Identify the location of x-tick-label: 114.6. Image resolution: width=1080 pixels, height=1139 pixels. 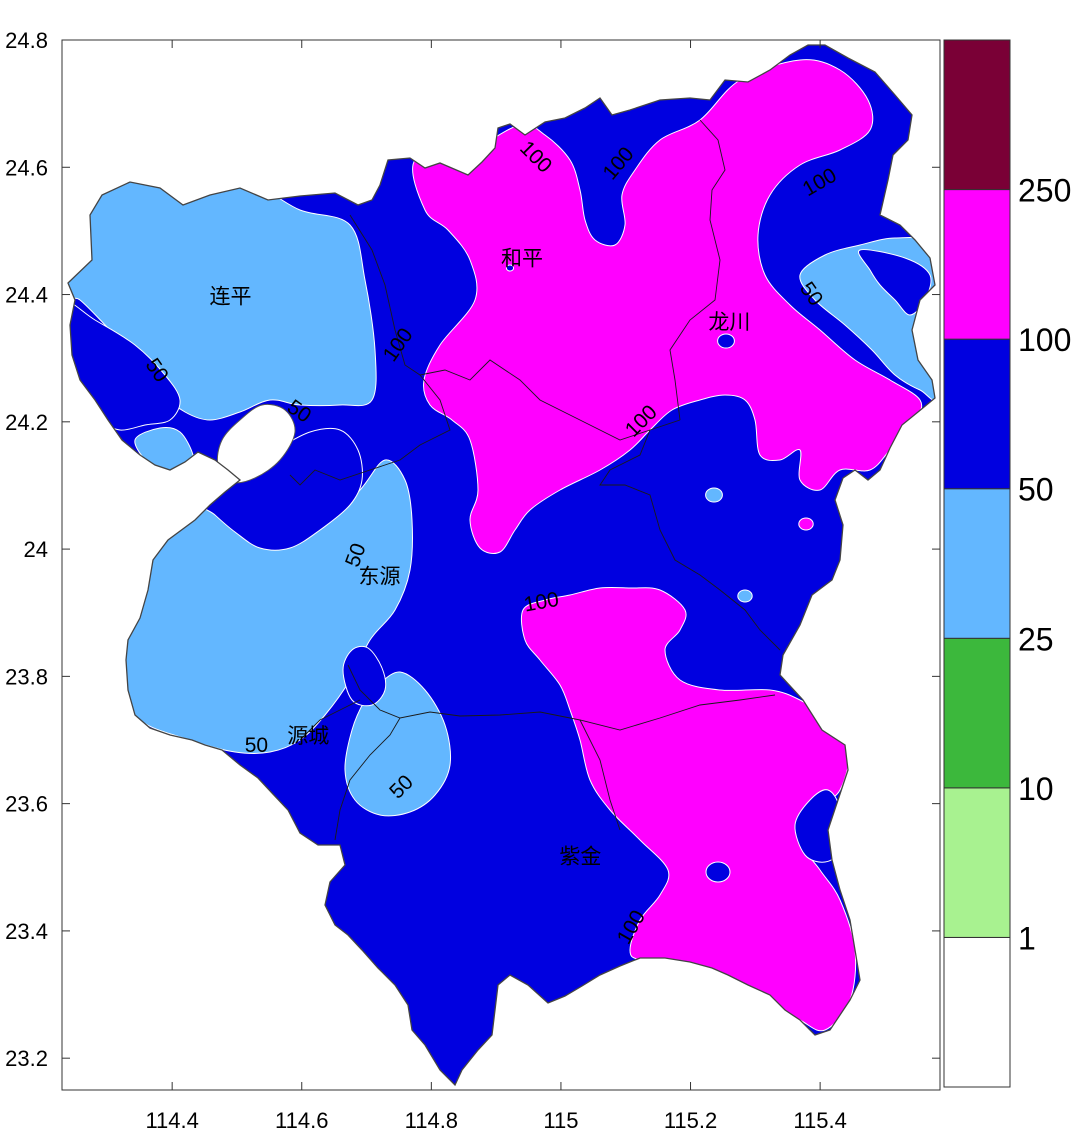
(301, 1120).